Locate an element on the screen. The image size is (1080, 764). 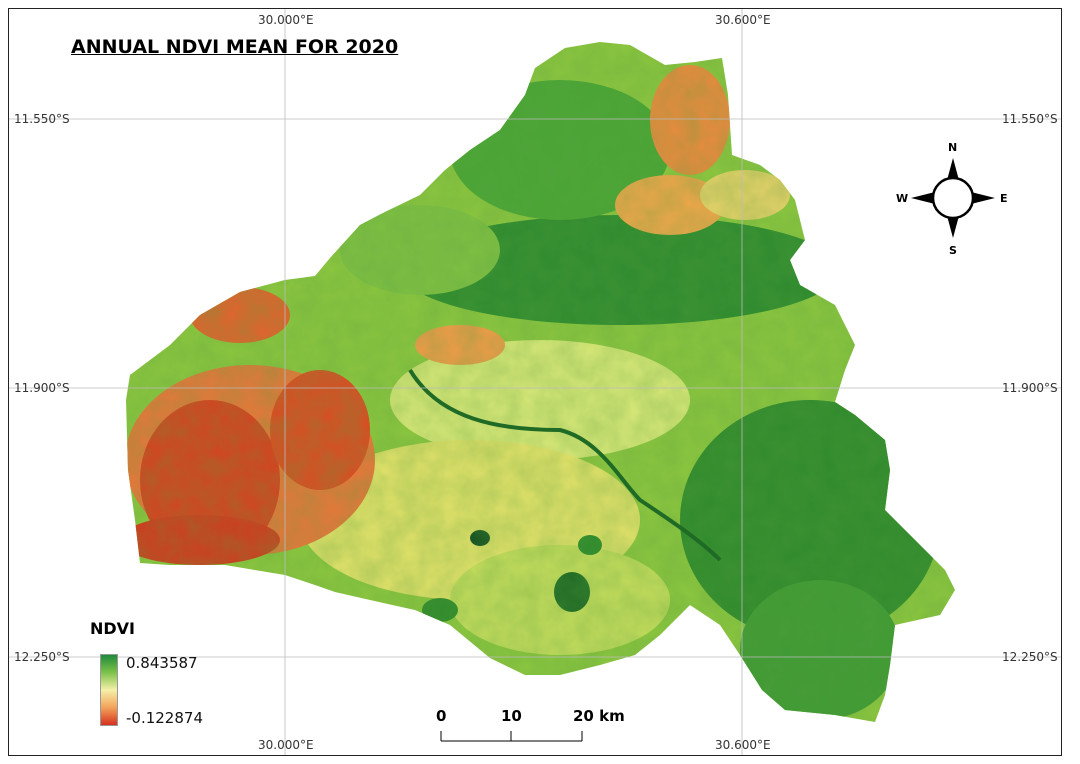
scale-label-0: 0 is located at coordinates (441, 716).